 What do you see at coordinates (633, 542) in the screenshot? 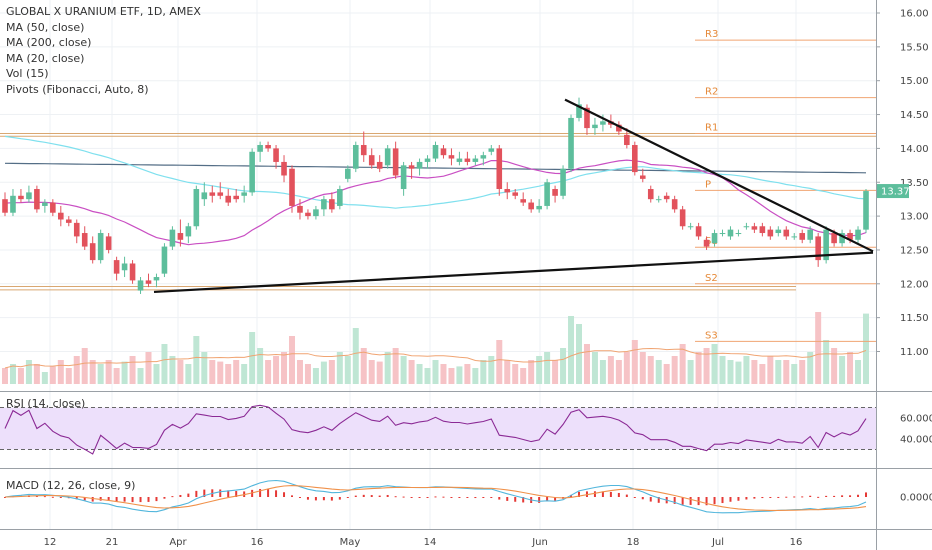
I see `time-tick-label: 18` at bounding box center [633, 542].